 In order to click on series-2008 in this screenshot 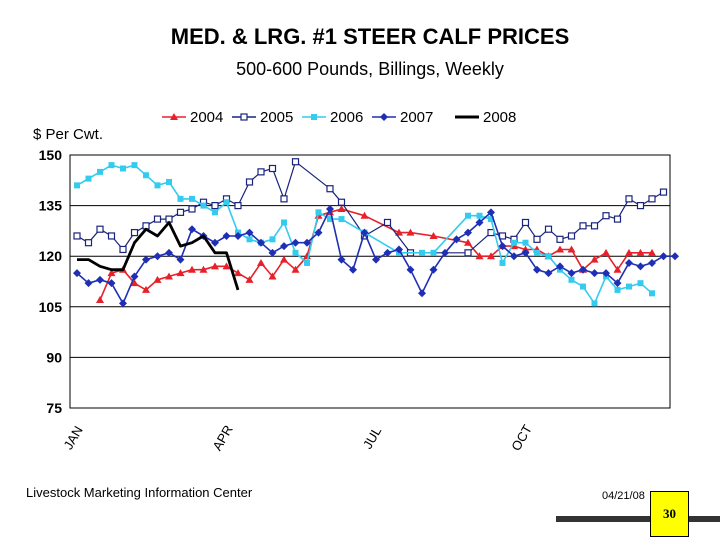, I will do `click(158, 256)`.